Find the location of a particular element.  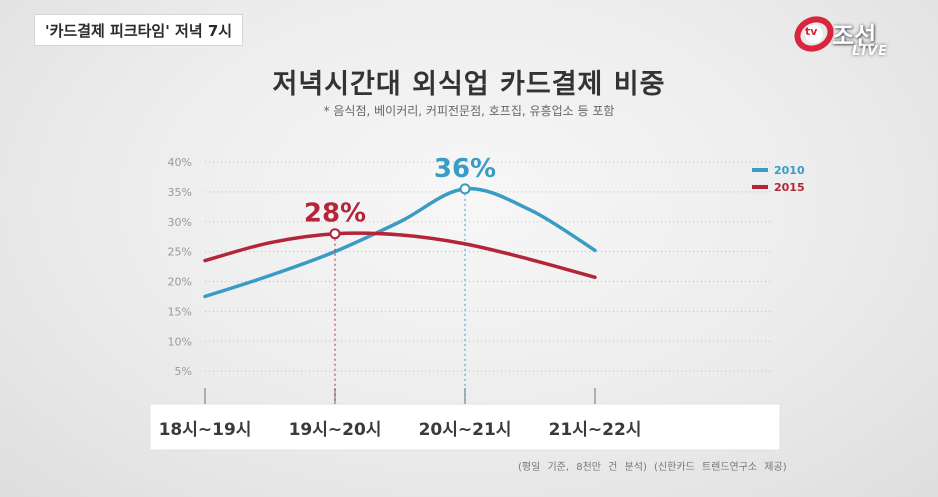

peak-data-label: 36% is located at coordinates (465, 169).